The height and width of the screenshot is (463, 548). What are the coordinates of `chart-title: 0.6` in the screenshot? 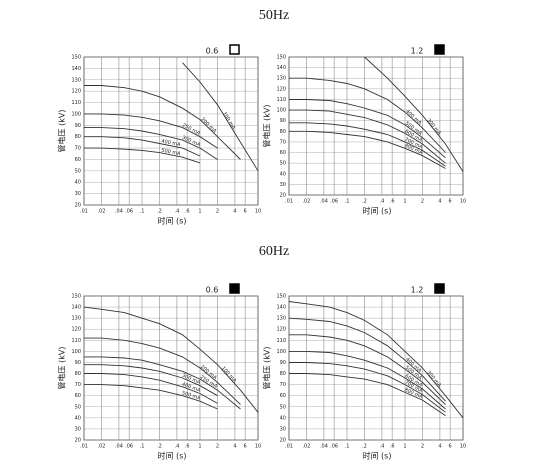 It's located at (212, 51).